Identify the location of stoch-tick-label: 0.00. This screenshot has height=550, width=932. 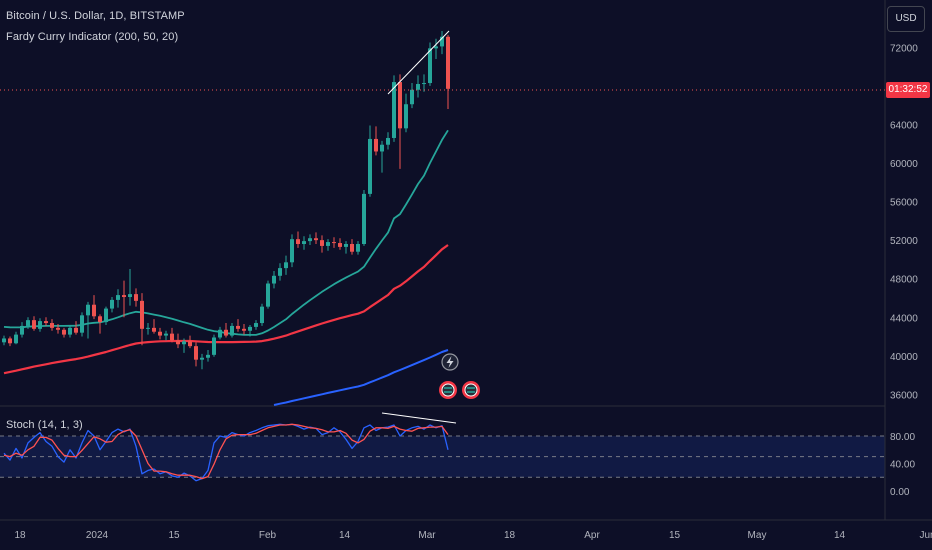
(900, 492).